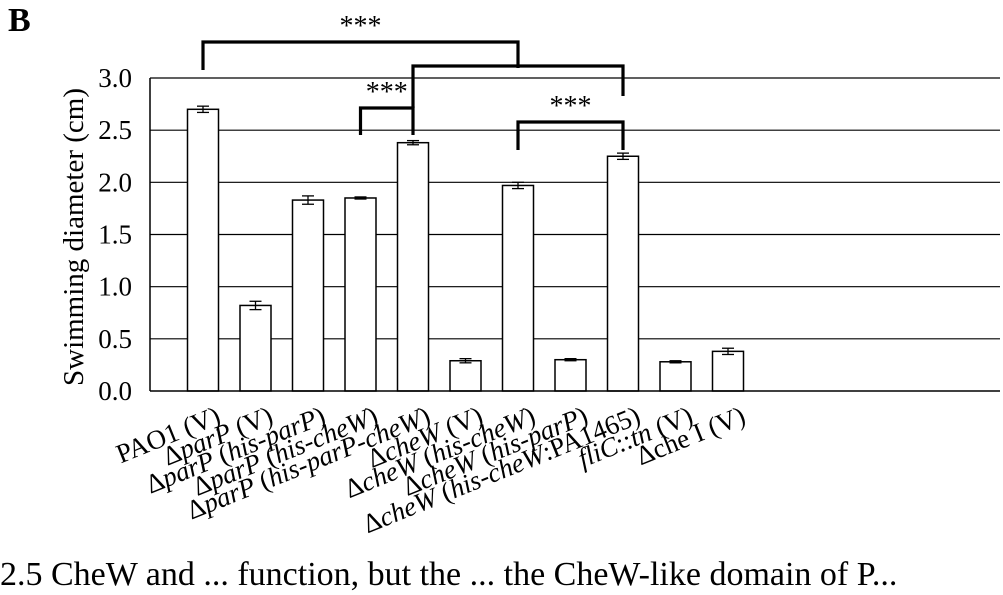 The height and width of the screenshot is (595, 1003). Describe the element at coordinates (115, 130) in the screenshot. I see `y-tick-label: 2.5` at that location.